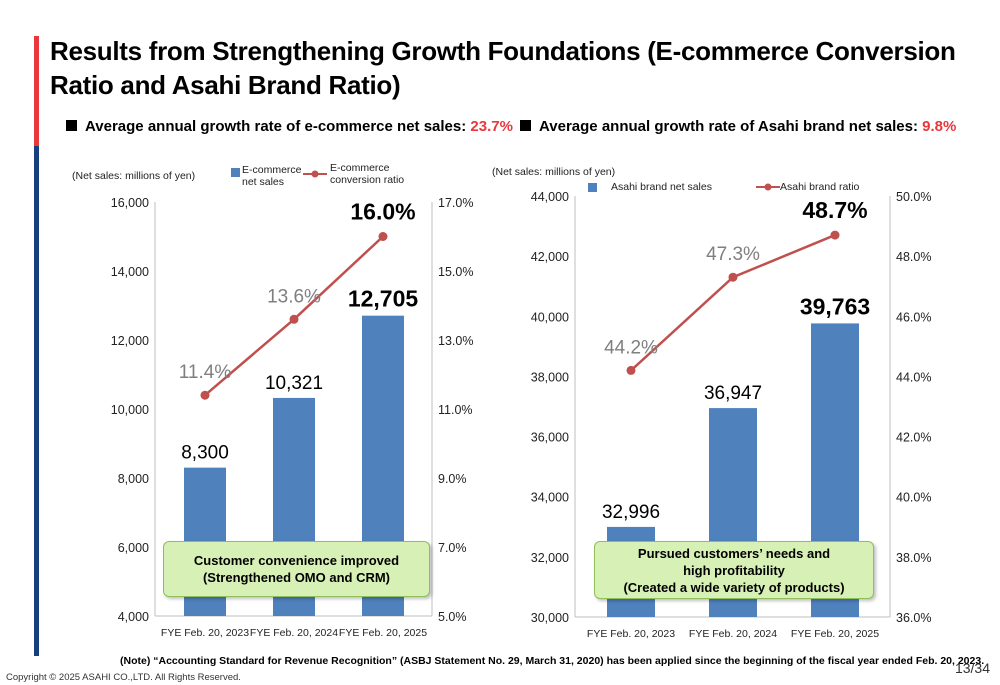 Image resolution: width=1000 pixels, height=685 pixels. What do you see at coordinates (455, 203) in the screenshot?
I see `ecom-y2-tick: 17.0%` at bounding box center [455, 203].